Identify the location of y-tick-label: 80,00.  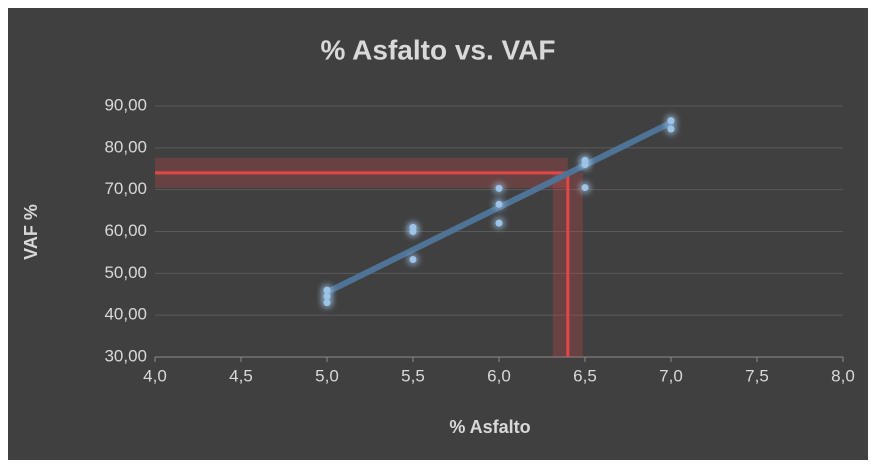
(125, 146).